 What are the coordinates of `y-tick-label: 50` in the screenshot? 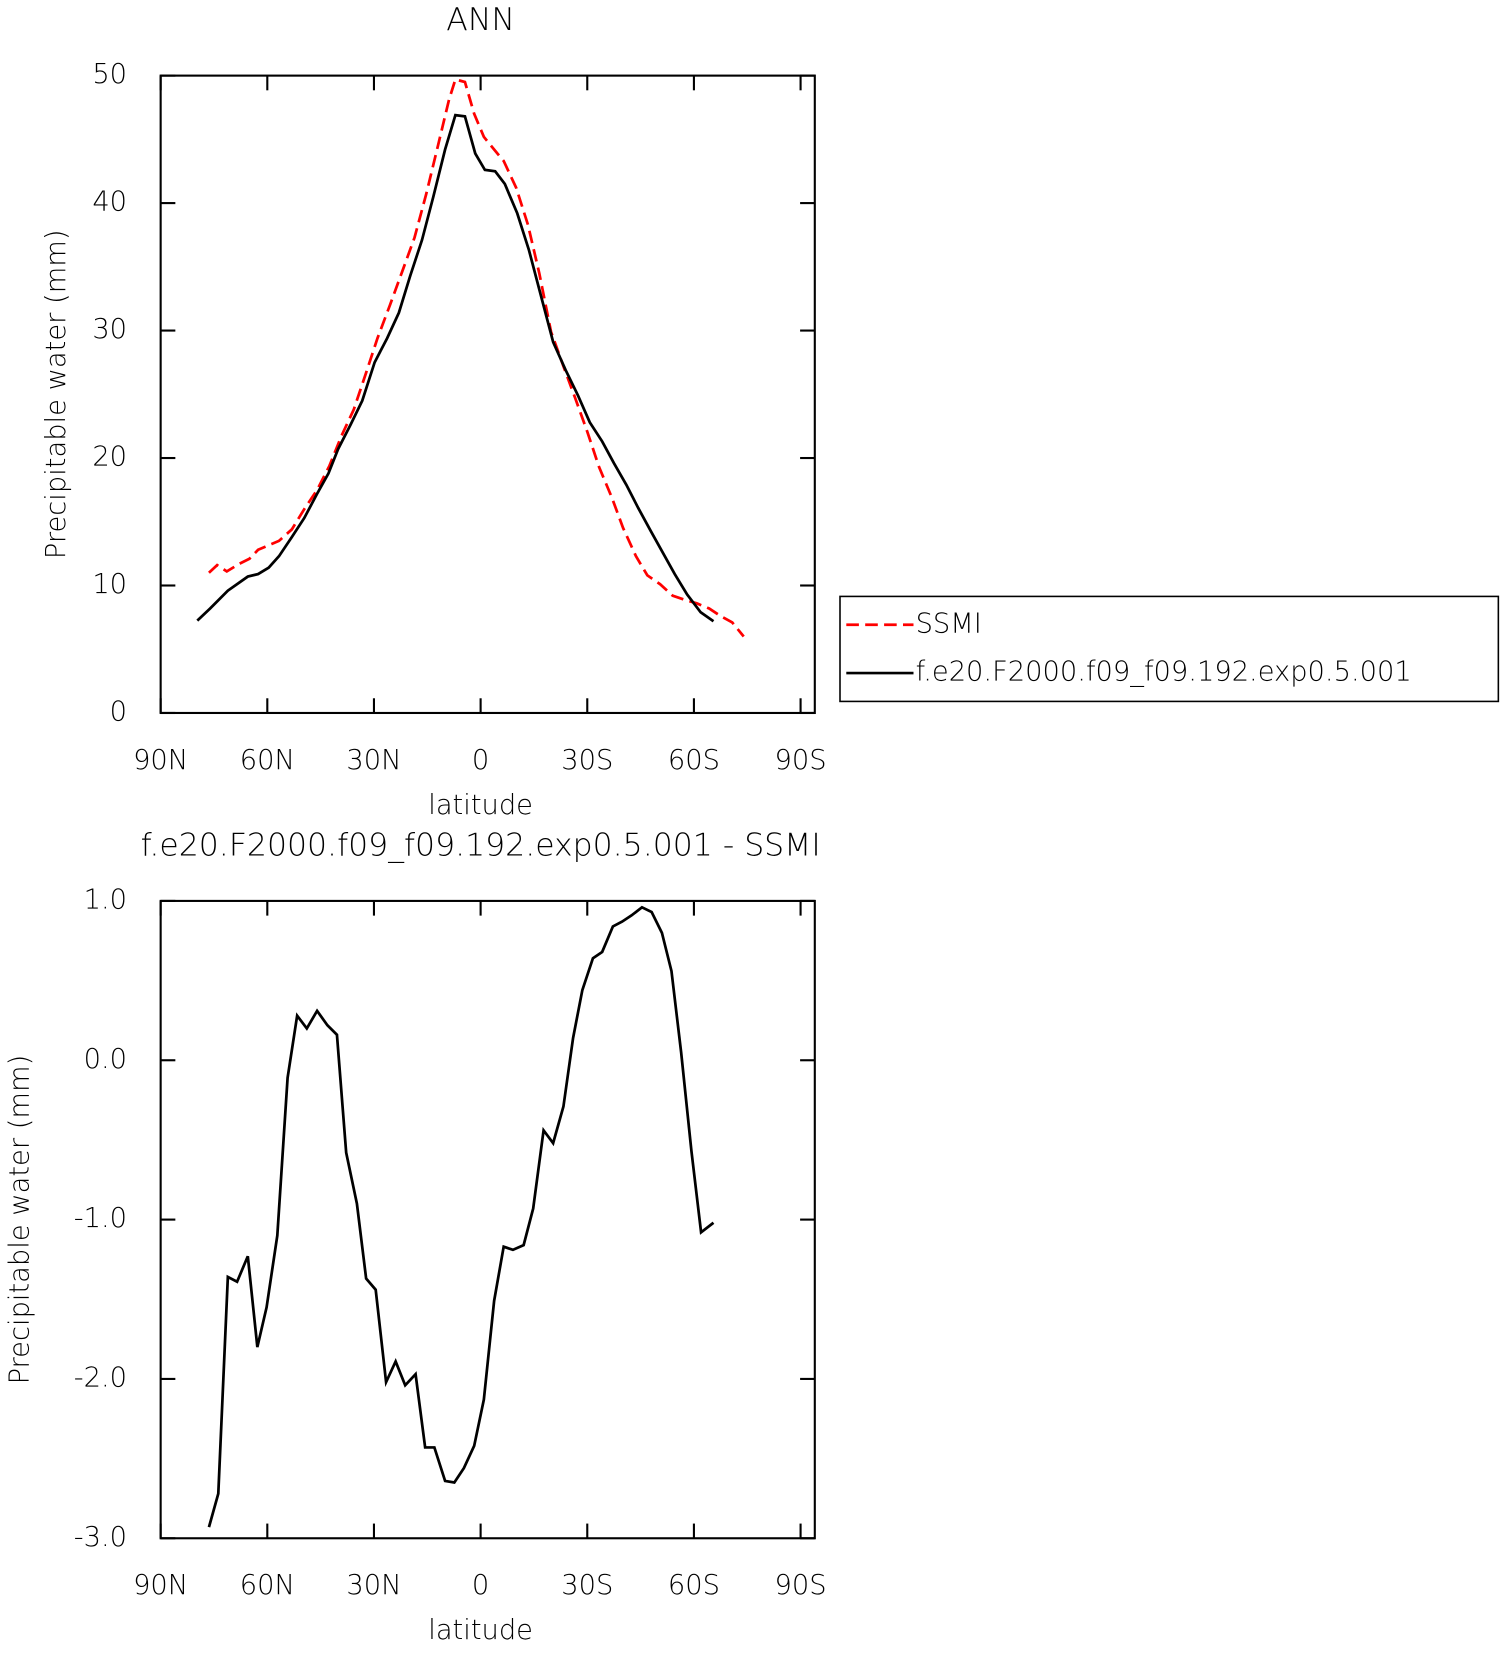 It's located at (109, 74).